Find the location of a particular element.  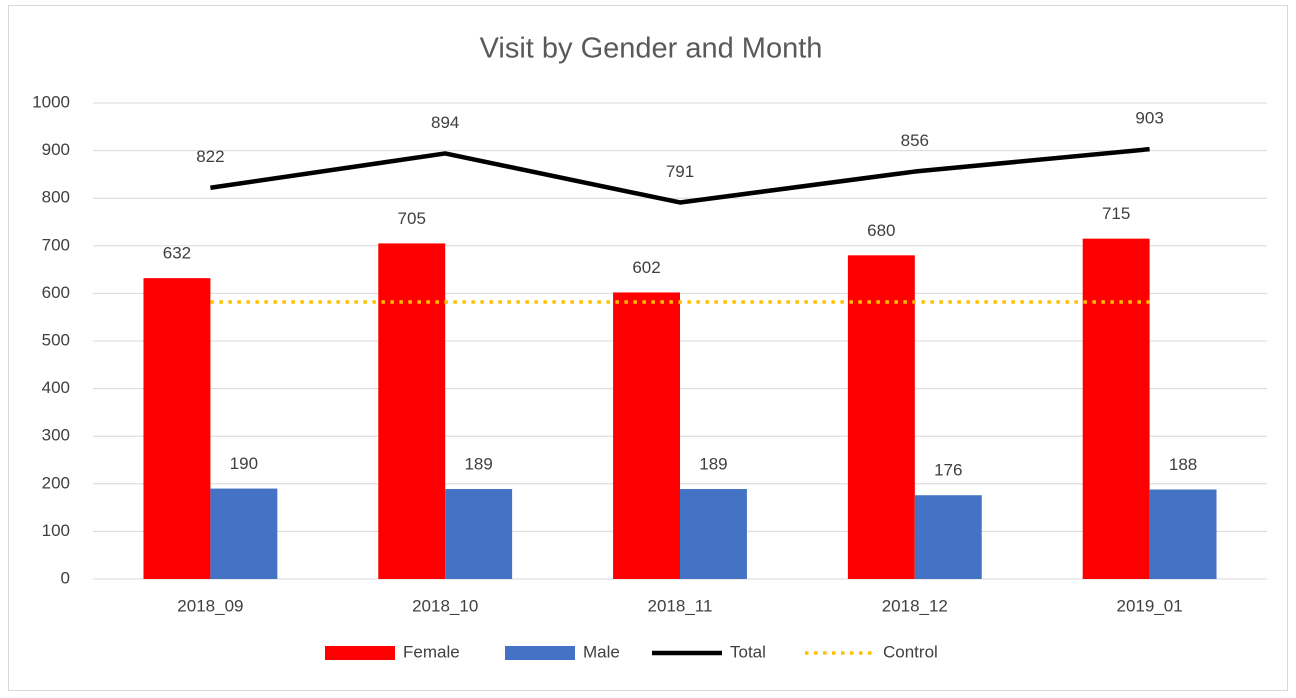

data-label: 715 is located at coordinates (1116, 213).